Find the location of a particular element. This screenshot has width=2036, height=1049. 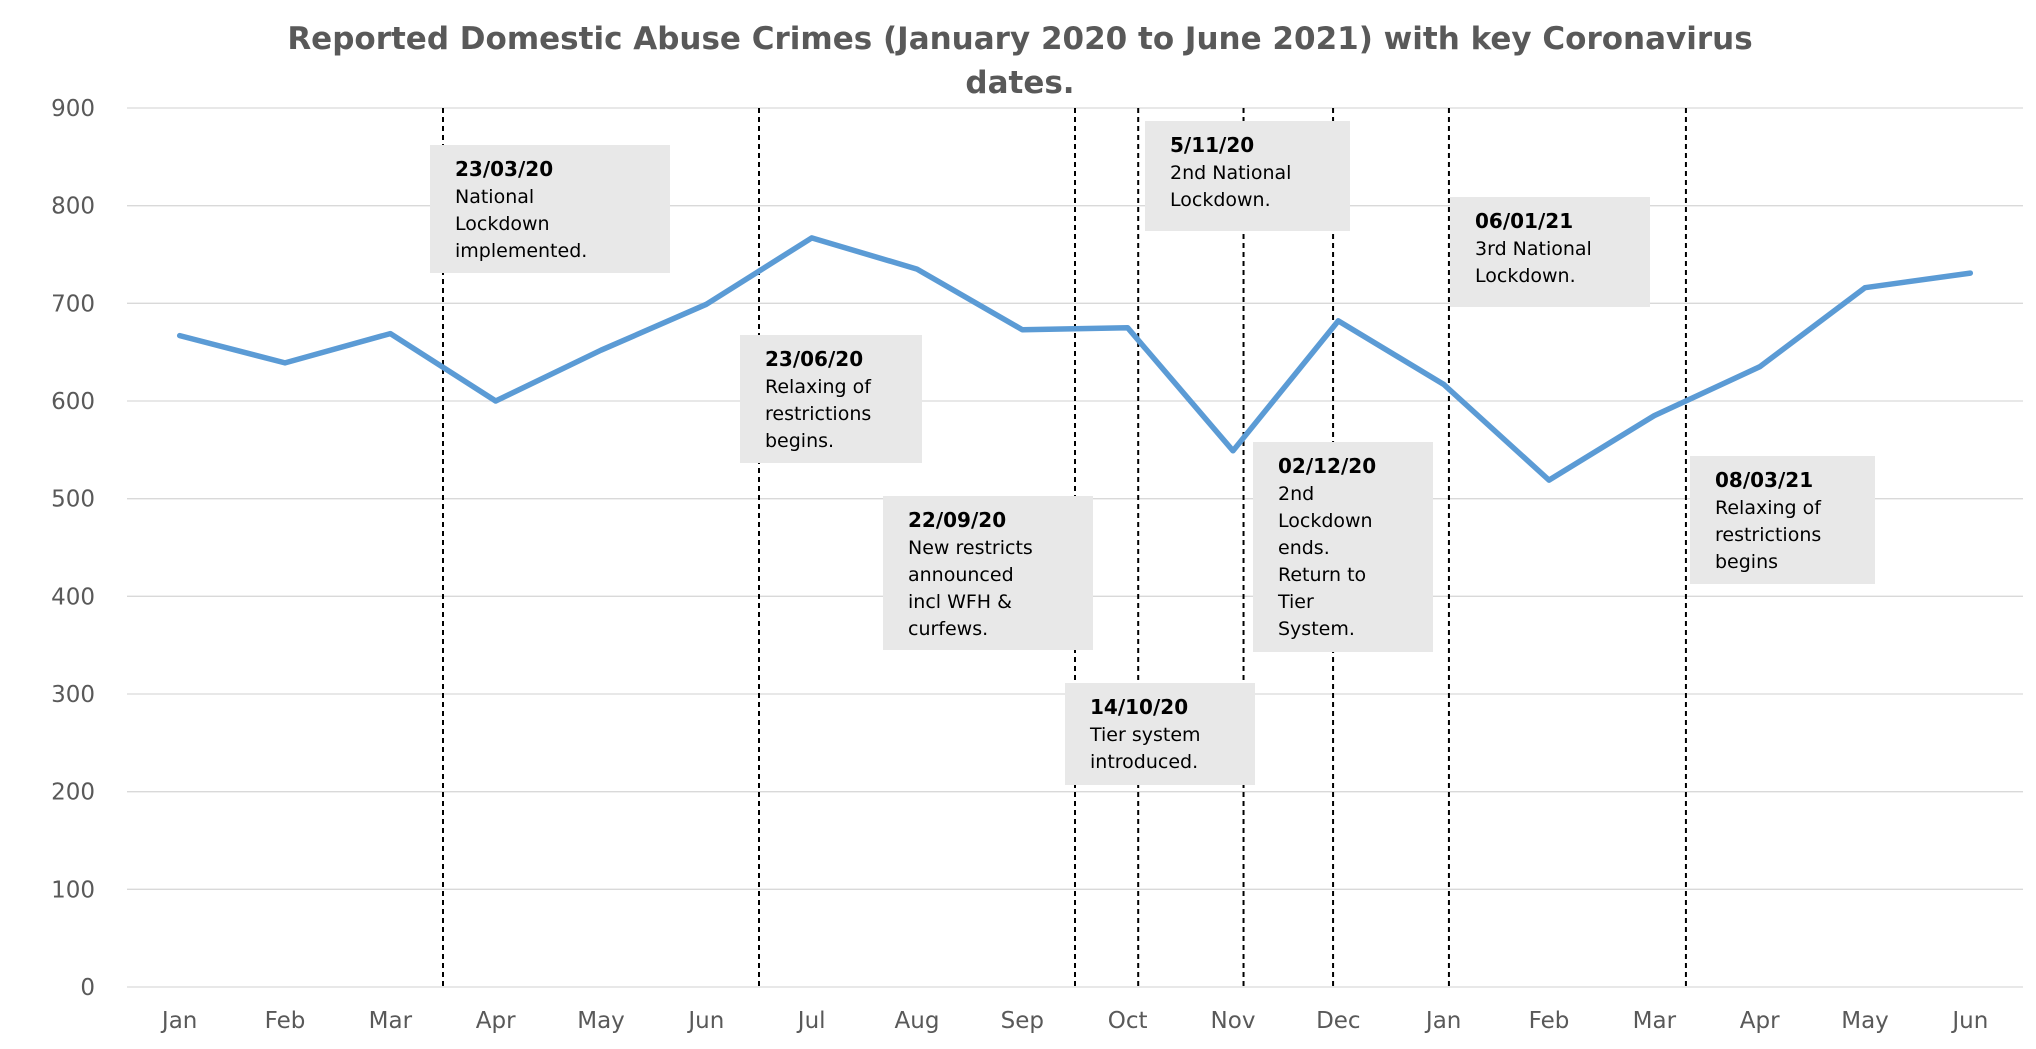

annotation-date: 02/12/20 is located at coordinates (1327, 466).